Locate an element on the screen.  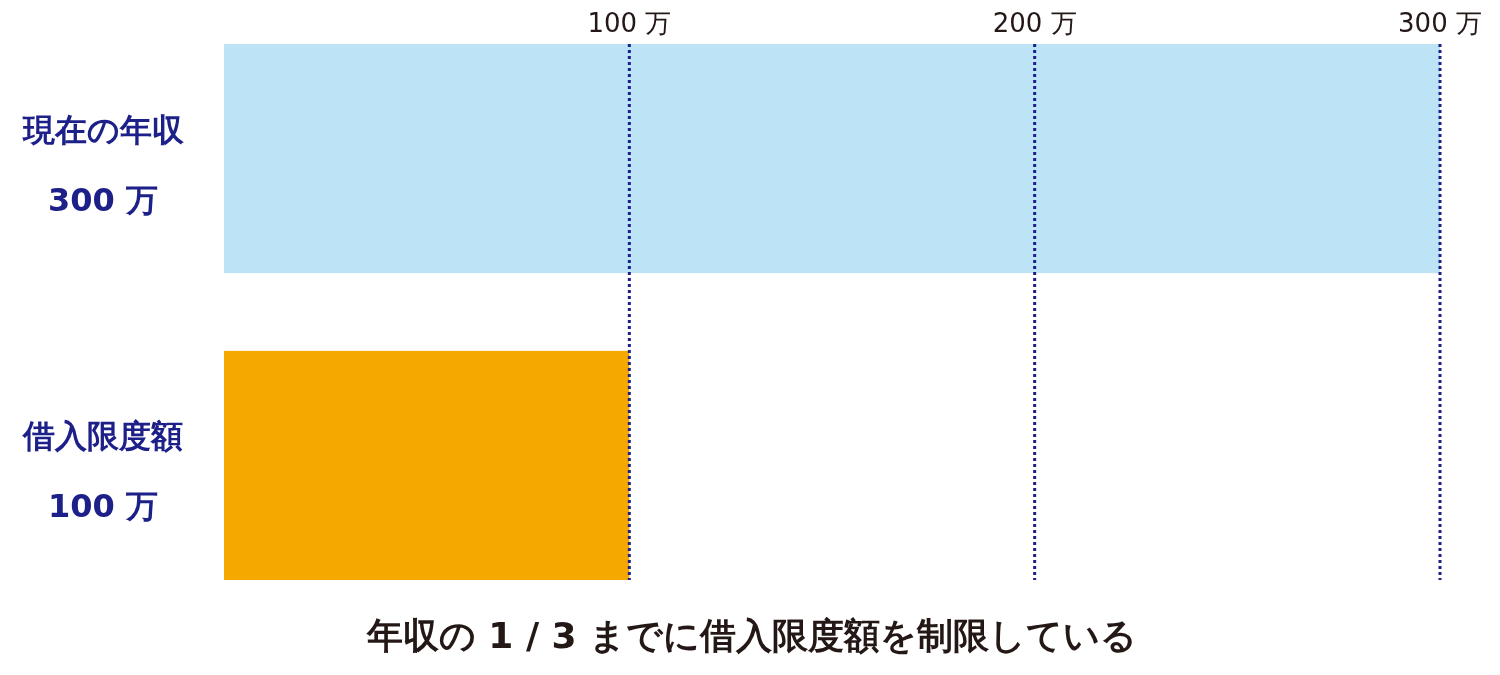
y-tick-label: 現在の年収 is located at coordinates (103, 129).